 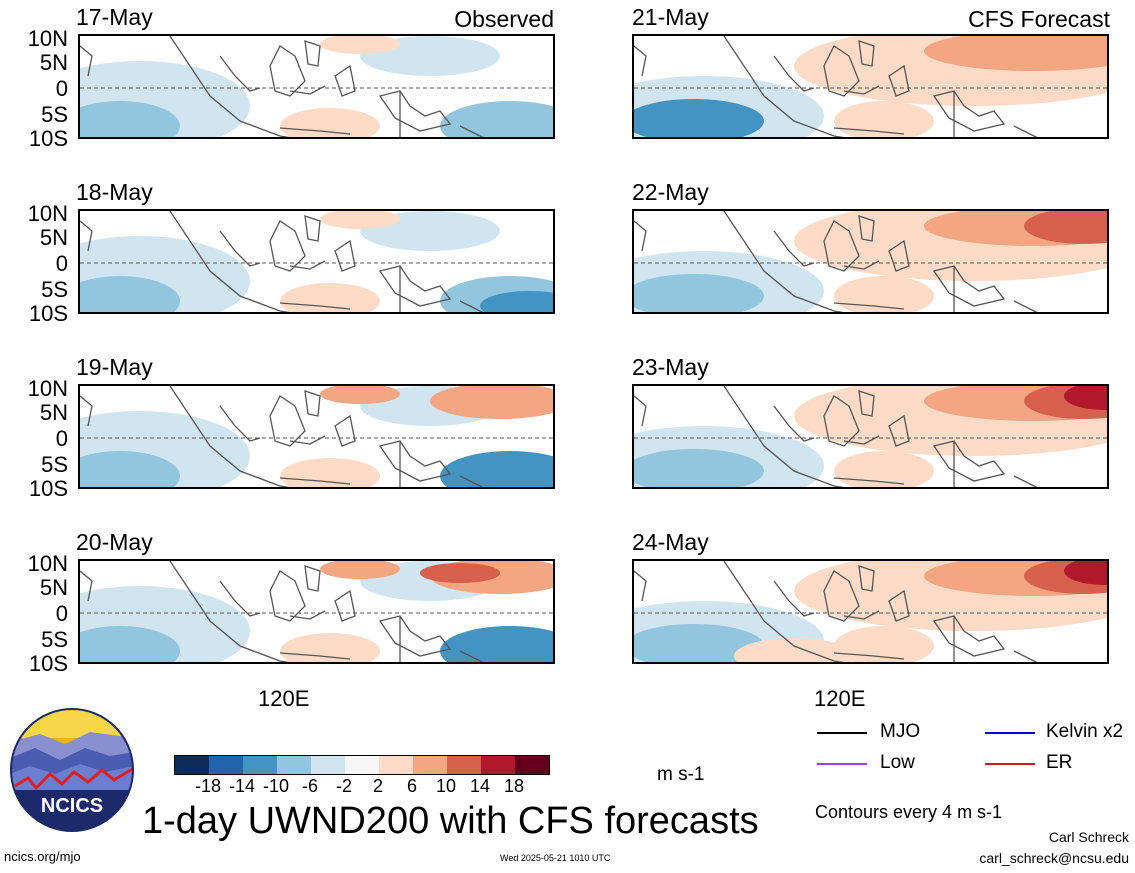 What do you see at coordinates (411, 786) in the screenshot?
I see `colorbar-tick: 6` at bounding box center [411, 786].